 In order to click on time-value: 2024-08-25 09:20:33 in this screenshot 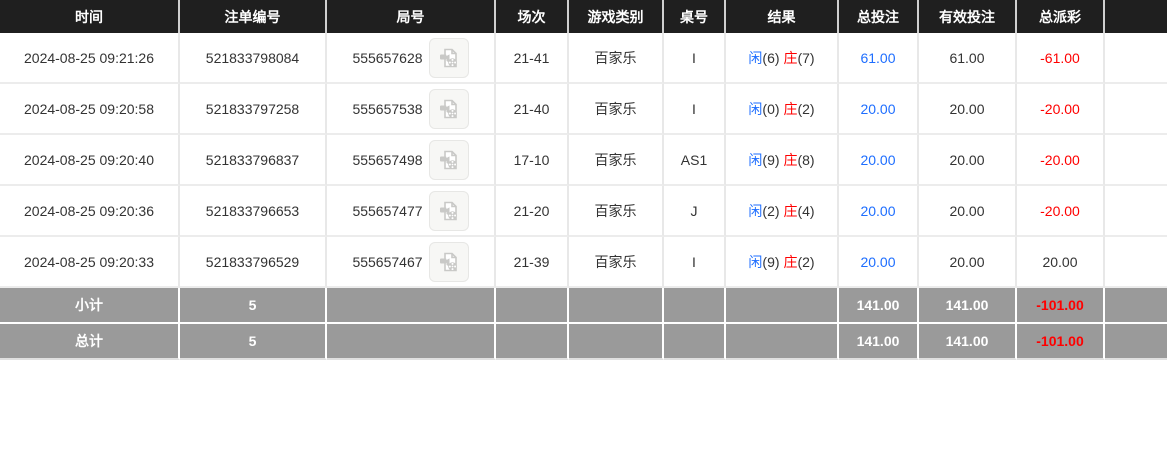, I will do `click(89, 261)`.